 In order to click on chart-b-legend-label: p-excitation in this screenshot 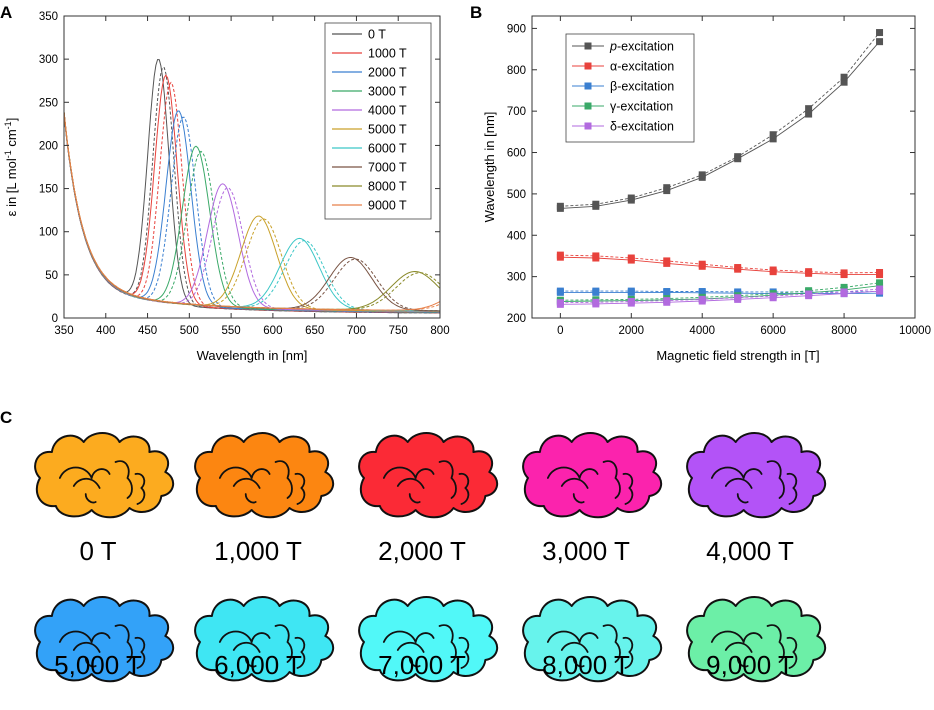, I will do `click(641, 47)`.